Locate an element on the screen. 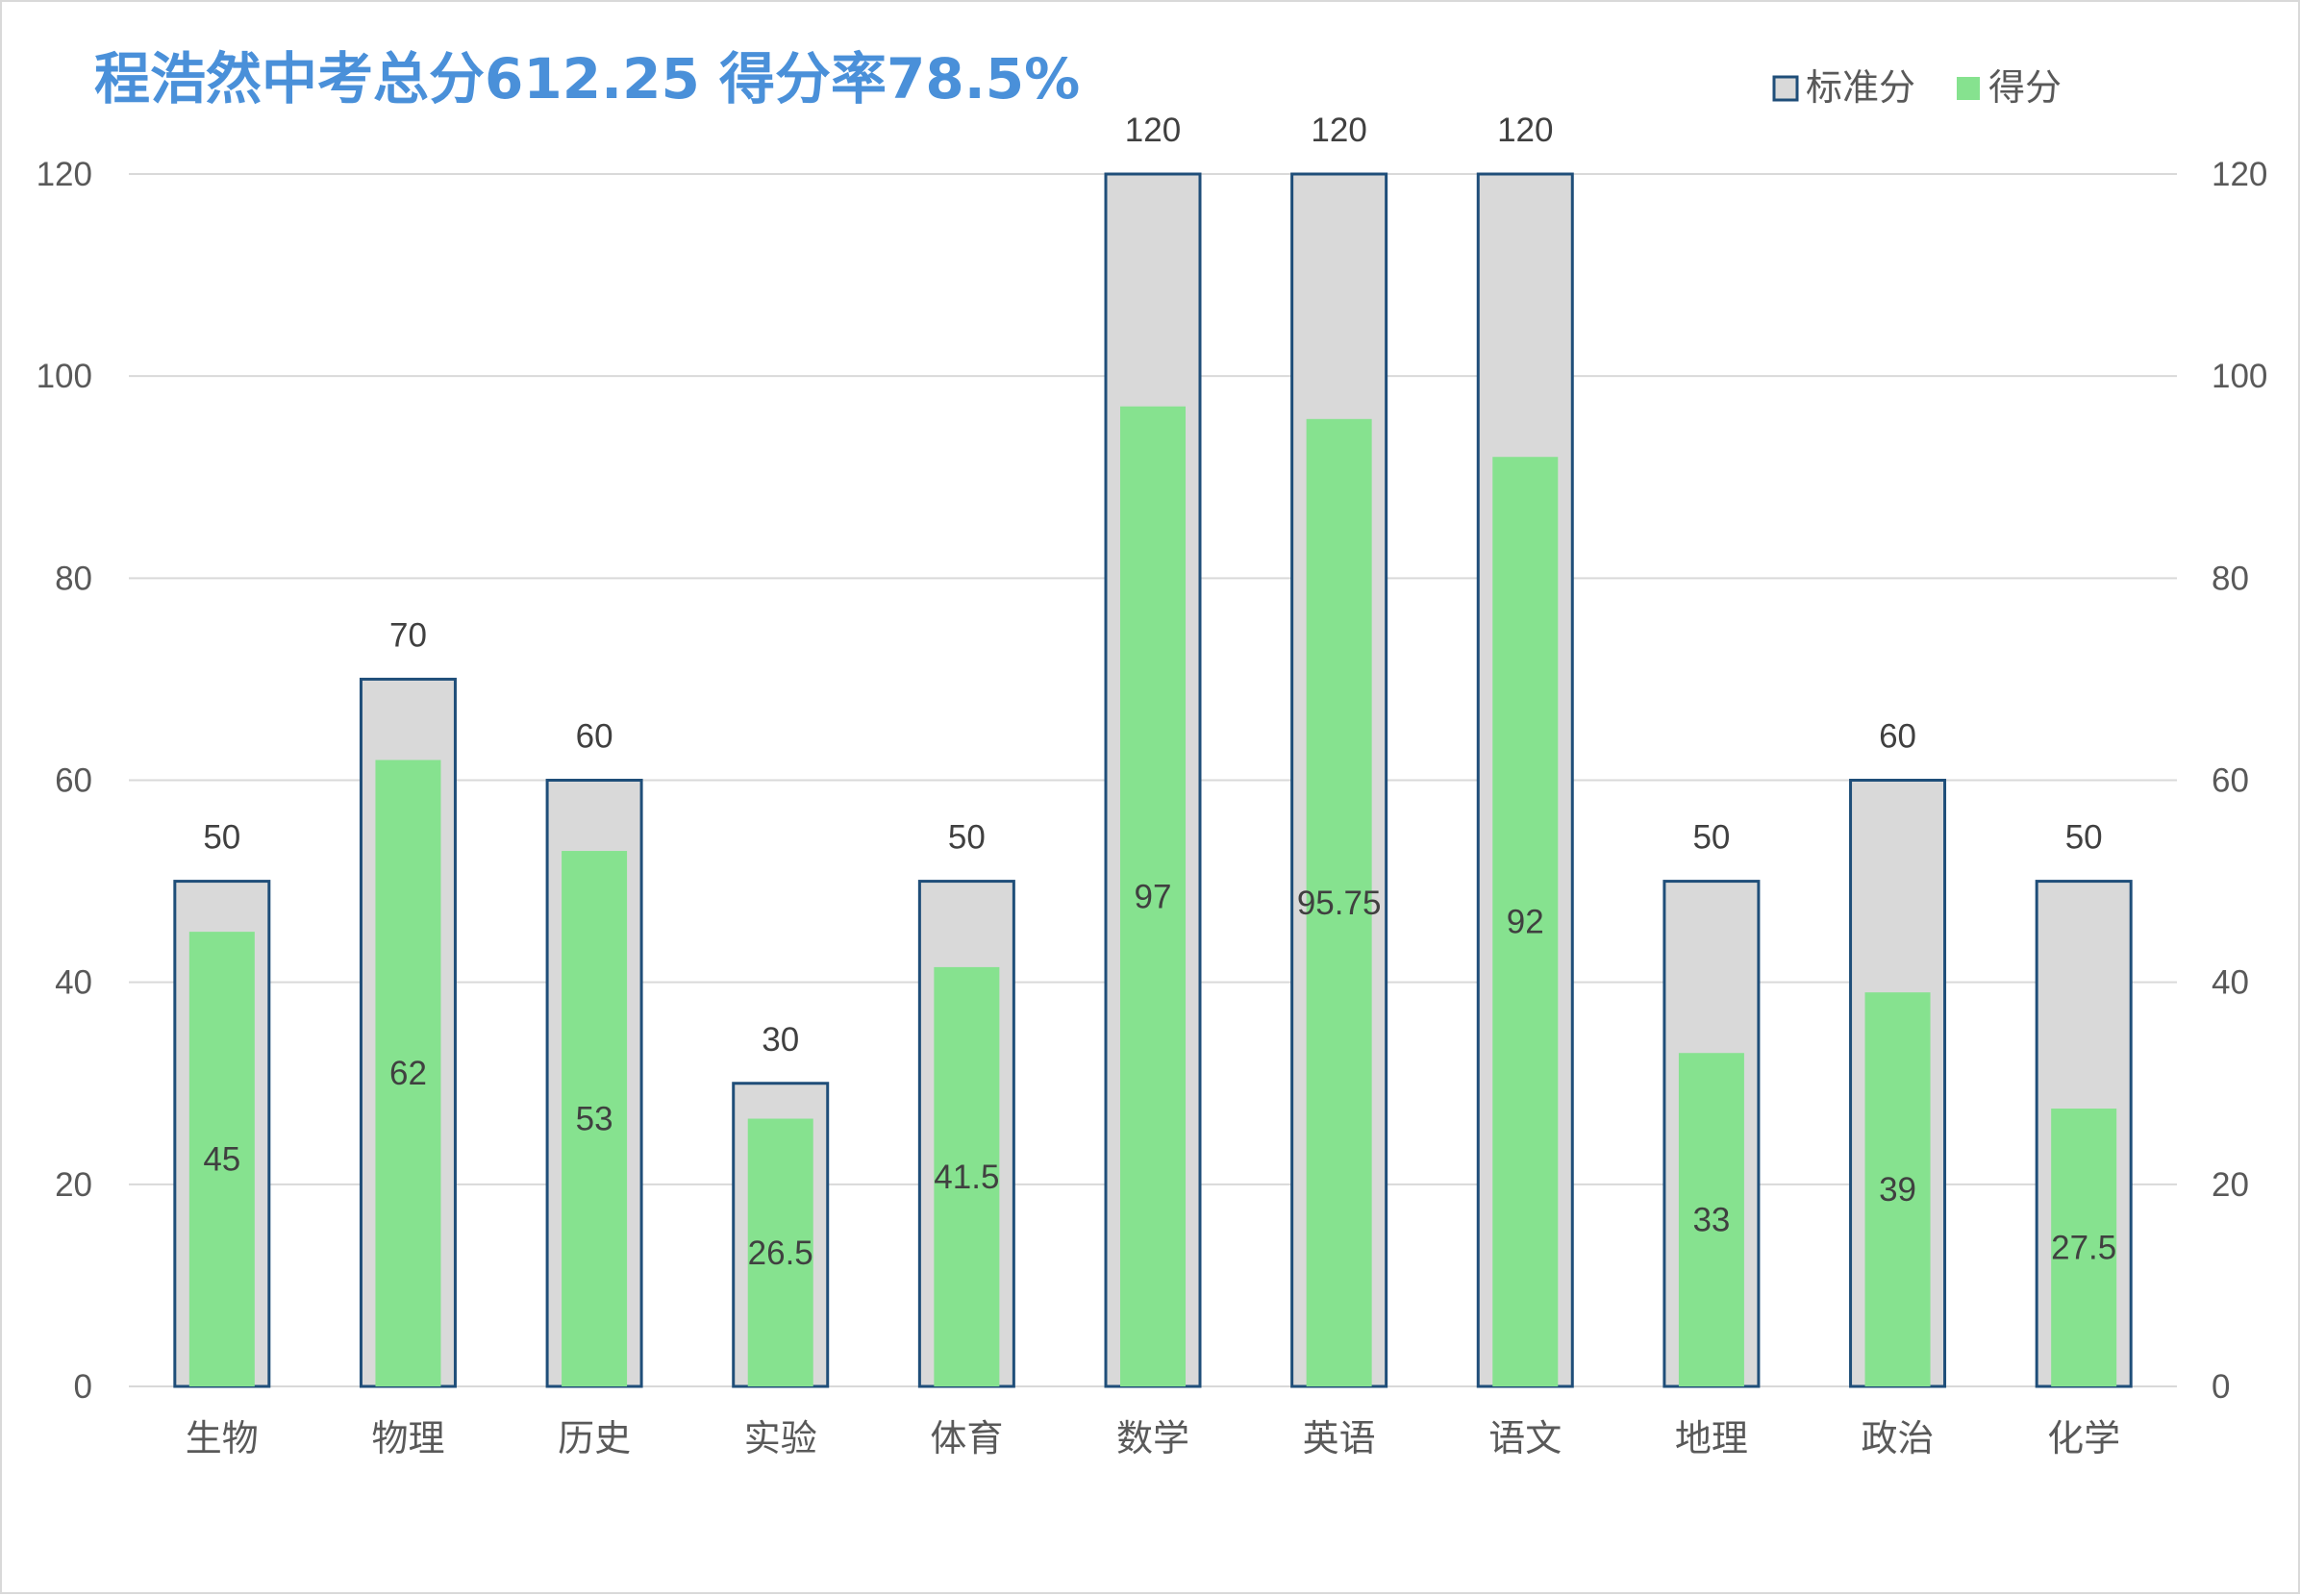  data-label-score: 92 is located at coordinates (1525, 922).